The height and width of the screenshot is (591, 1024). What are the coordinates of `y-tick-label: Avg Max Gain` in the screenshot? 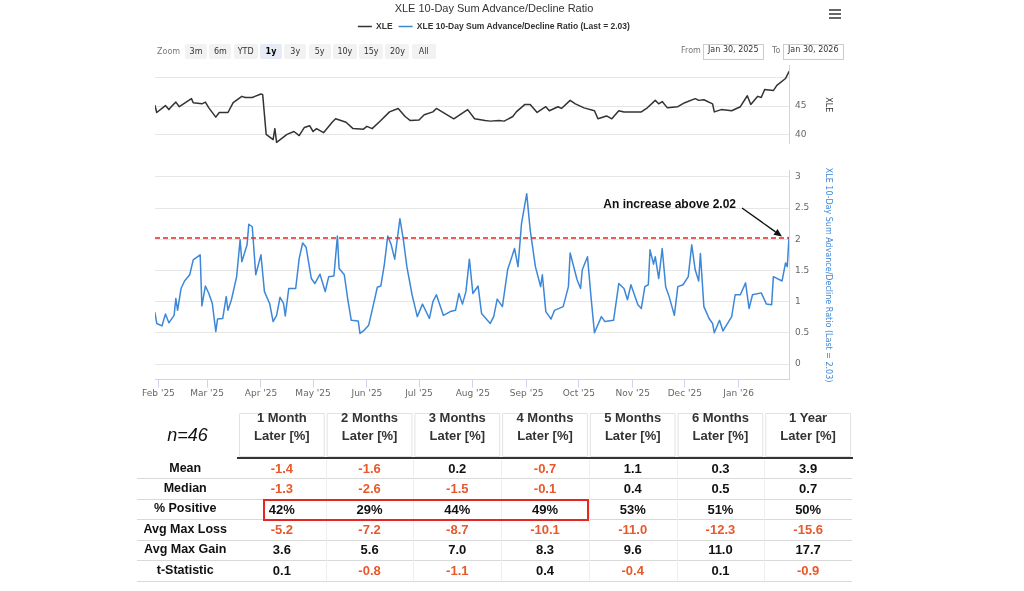 It's located at (185, 549).